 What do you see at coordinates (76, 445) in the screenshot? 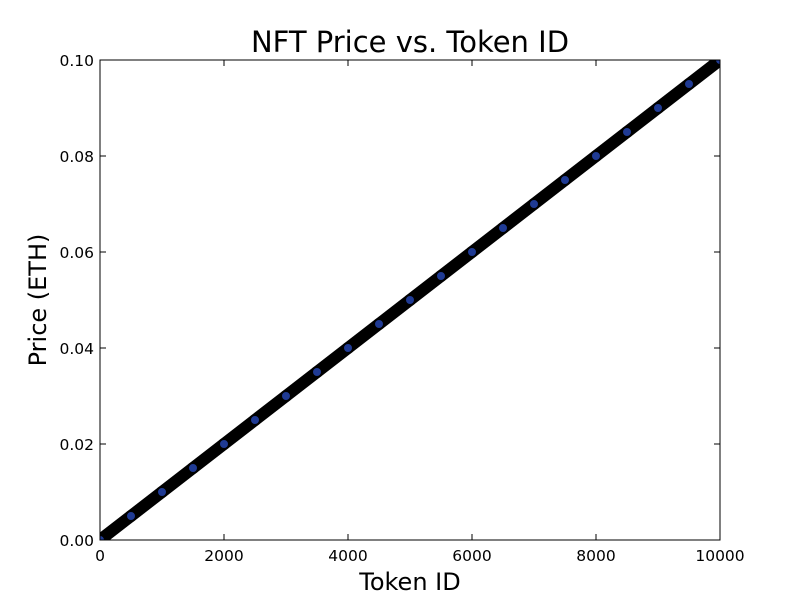
I see `y-tick-label: 0.02` at bounding box center [76, 445].